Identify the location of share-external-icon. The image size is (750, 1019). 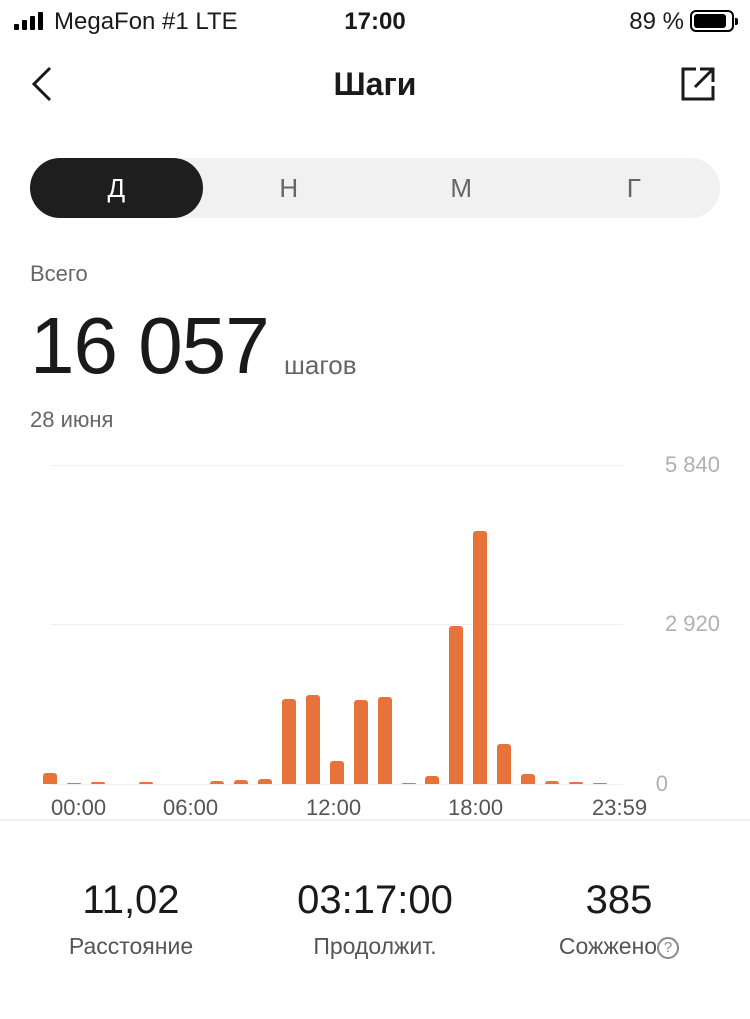
(698, 84).